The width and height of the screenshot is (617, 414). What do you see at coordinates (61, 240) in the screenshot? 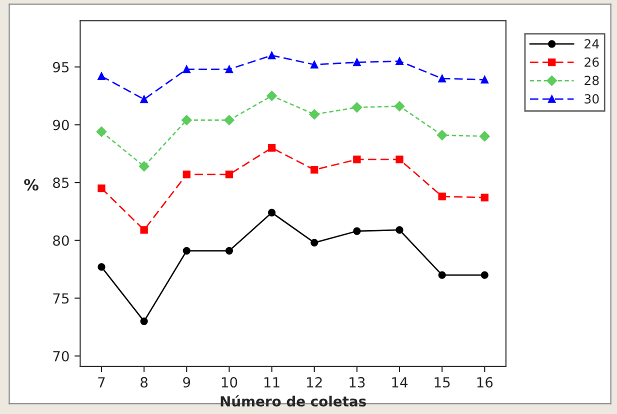
I see `y-tick-label: 80` at bounding box center [61, 240].